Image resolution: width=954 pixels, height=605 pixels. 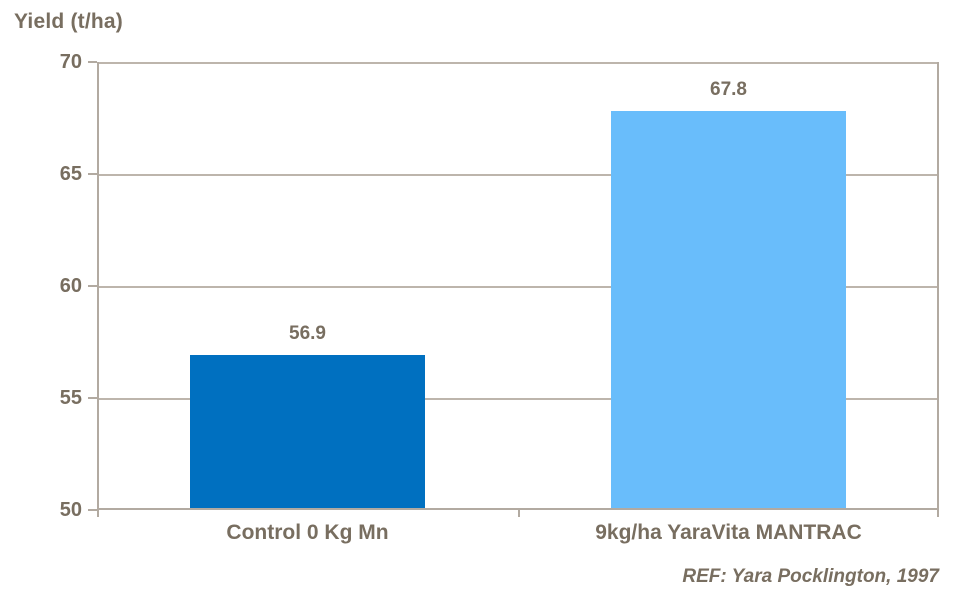 I want to click on y-axis-tick-label-60: 60, so click(x=70, y=286).